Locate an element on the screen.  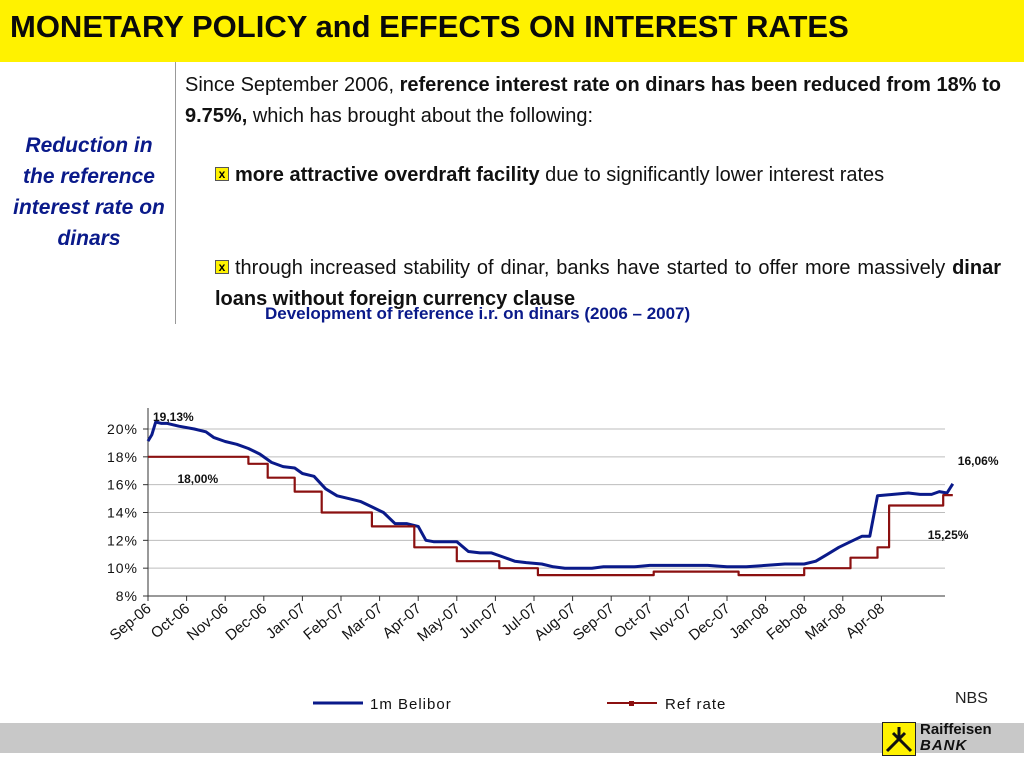
y-tick-label: 14% is located at coordinates (122, 513).